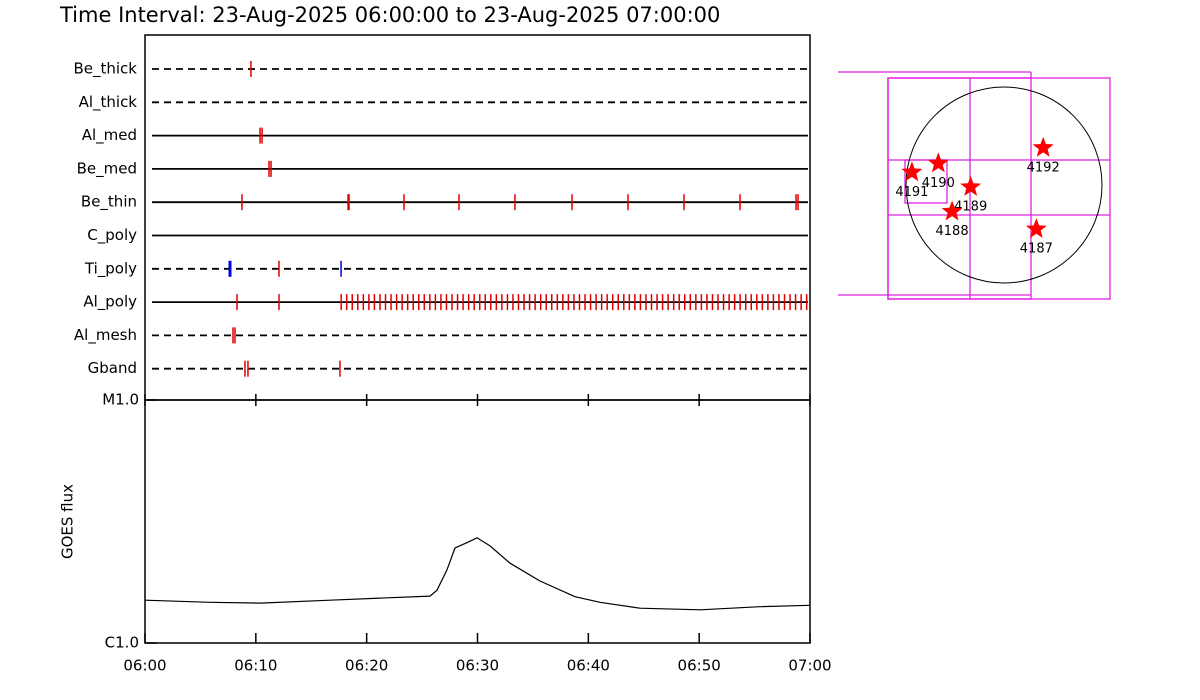 Image resolution: width=1200 pixels, height=700 pixels. Describe the element at coordinates (809, 666) in the screenshot. I see `x-tick-label: 07:00` at that location.